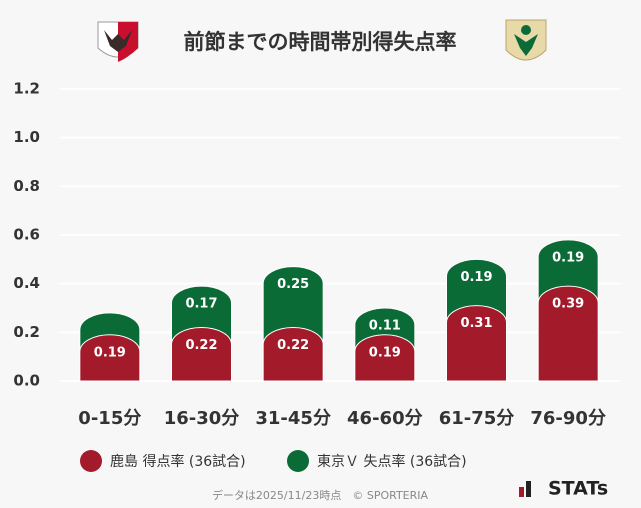 This screenshot has width=641, height=508. Describe the element at coordinates (26, 283) in the screenshot. I see `y-tick-label: 0.4` at that location.